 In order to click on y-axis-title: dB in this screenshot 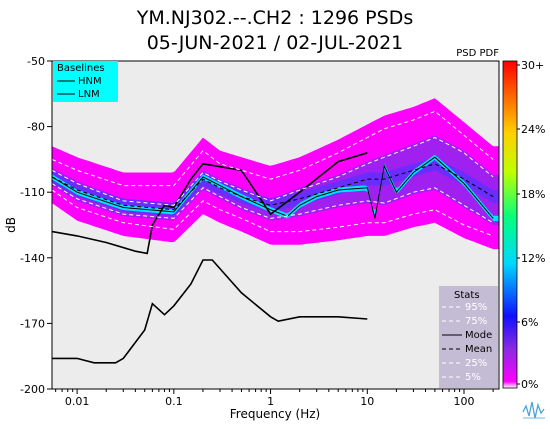, I will do `click(11, 225)`.